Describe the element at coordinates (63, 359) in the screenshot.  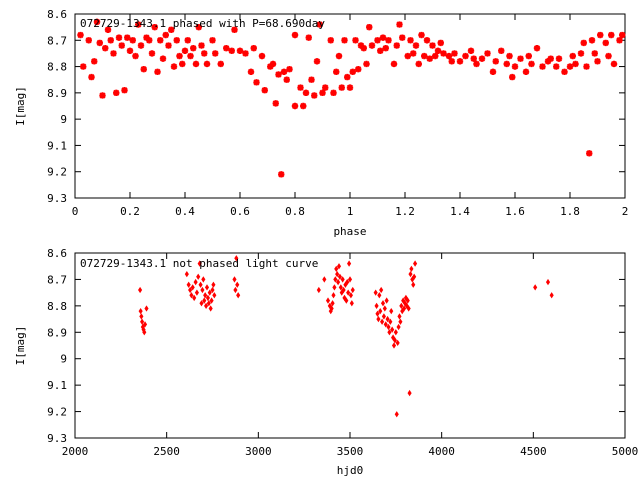
I see `chart-2-y-tick-label: 9` at that location.